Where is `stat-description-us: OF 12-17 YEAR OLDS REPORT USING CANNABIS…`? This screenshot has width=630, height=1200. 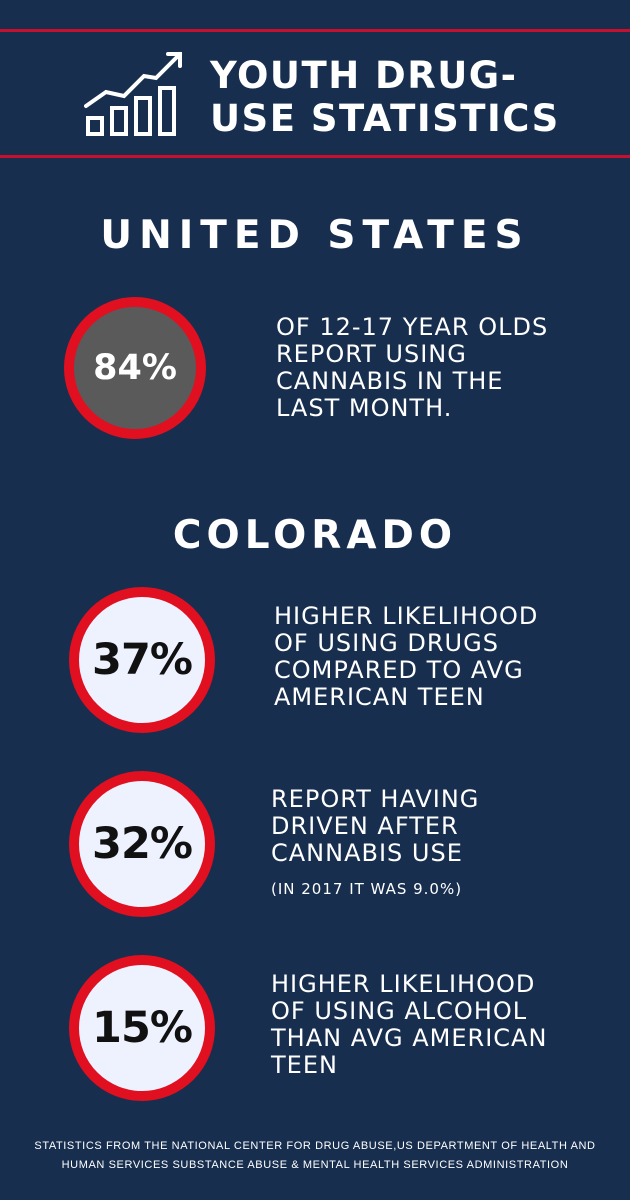 stat-description-us: OF 12-17 YEAR OLDS REPORT USING CANNABIS… is located at coordinates (412, 368).